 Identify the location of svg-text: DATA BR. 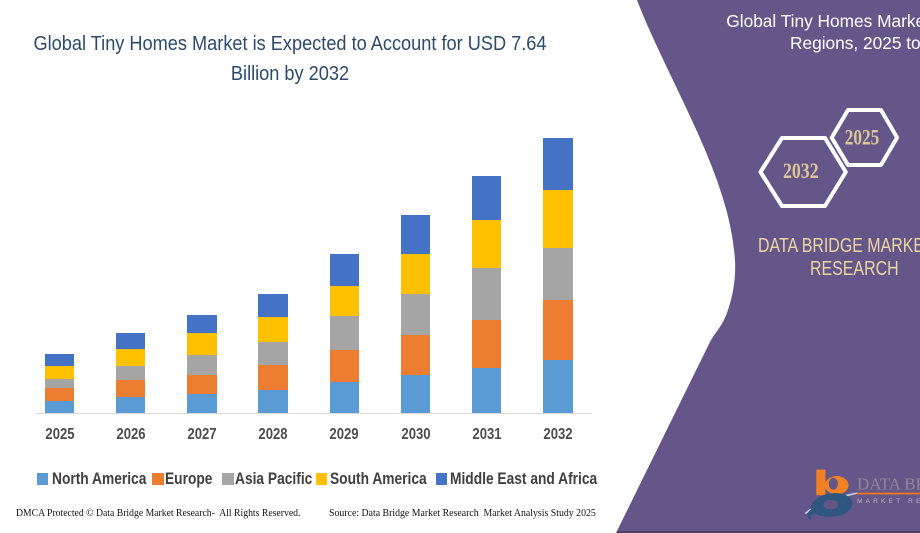
(888, 484).